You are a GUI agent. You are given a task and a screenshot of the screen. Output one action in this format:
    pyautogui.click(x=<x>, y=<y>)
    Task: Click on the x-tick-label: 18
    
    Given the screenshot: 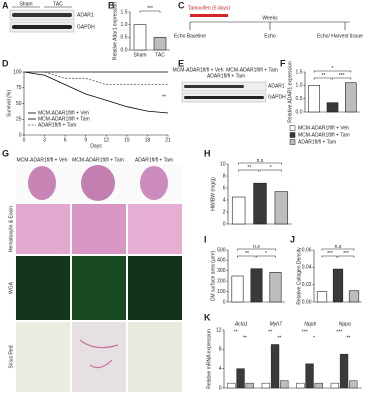 What is the action you would take?
    pyautogui.click(x=148, y=140)
    